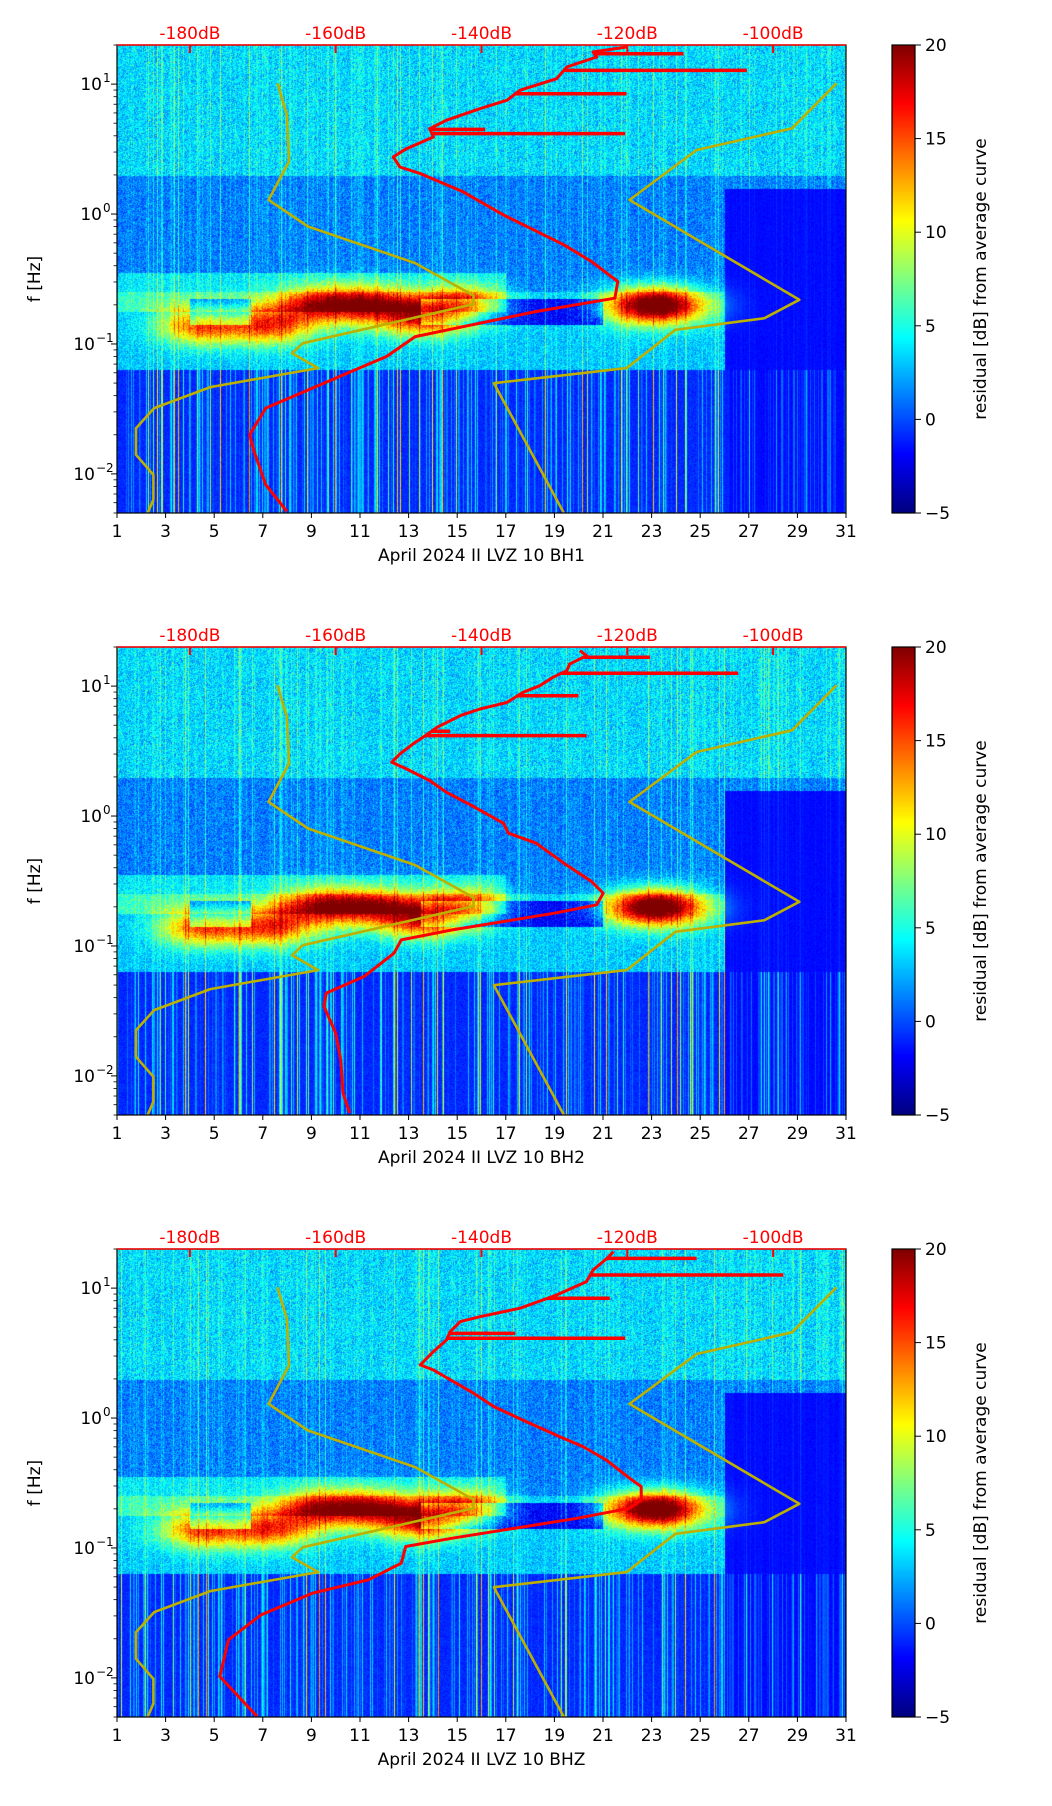  I want to click on x-tick-label: 19, so click(555, 1134).